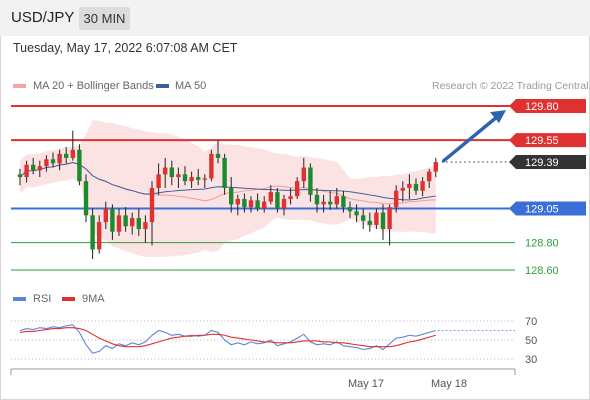 Image resolution: width=590 pixels, height=400 pixels. I want to click on ma20-legend-label: MA 20 + Bollinger Bands, so click(93, 86).